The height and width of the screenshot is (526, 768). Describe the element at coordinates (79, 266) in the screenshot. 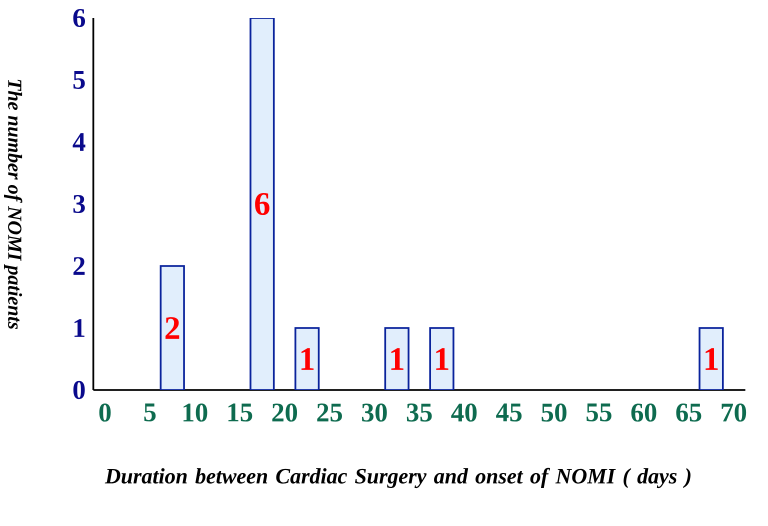

I see `y-tick-label: 2` at that location.